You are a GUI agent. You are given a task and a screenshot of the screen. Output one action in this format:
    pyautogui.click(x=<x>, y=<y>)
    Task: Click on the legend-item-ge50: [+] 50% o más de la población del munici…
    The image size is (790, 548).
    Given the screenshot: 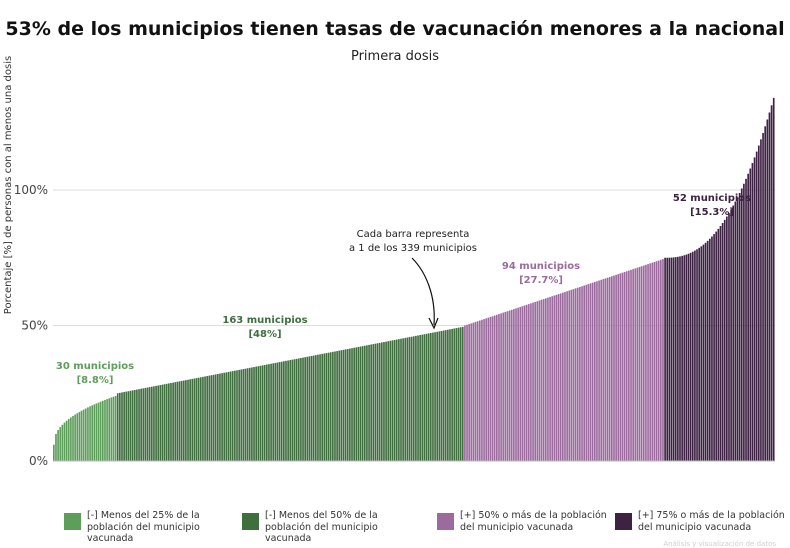 What is the action you would take?
    pyautogui.click(x=523, y=521)
    